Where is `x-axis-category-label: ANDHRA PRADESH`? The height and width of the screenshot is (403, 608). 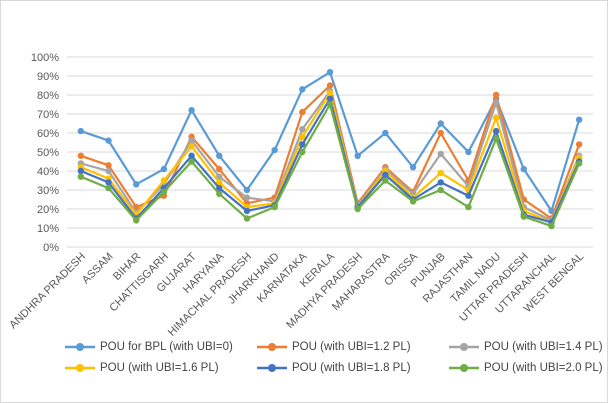
x-axis-category-label: ANDHRA PRADESH is located at coordinates (47, 291).